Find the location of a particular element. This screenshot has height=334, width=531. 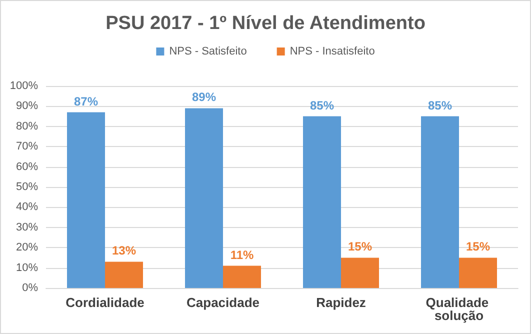

x-tick-label: Cordialidade is located at coordinates (105, 302).